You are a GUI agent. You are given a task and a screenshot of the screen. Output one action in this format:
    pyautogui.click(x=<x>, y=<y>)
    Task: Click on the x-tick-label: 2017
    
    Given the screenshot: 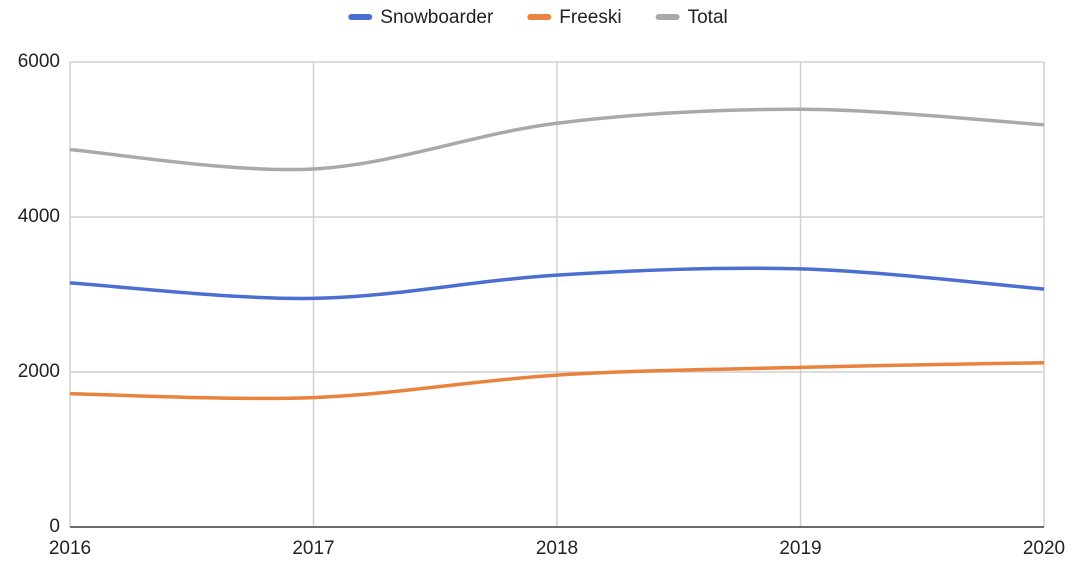 What is the action you would take?
    pyautogui.click(x=313, y=548)
    